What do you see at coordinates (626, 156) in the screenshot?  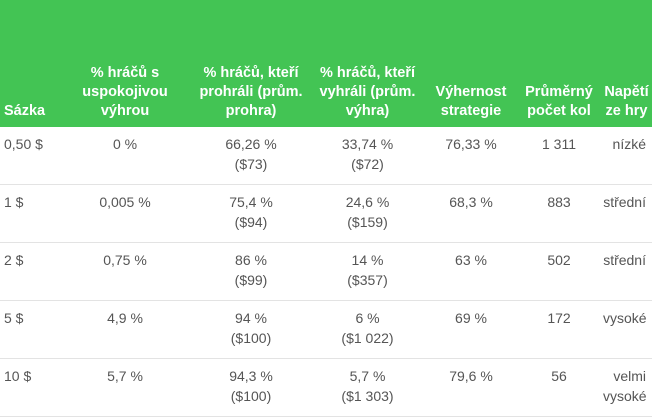 I see `cell-excitement: nízké` at bounding box center [626, 156].